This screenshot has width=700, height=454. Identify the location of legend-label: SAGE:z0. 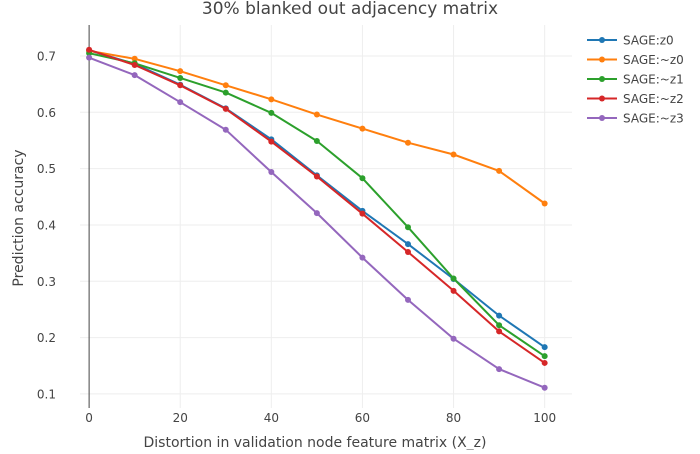
(648, 41).